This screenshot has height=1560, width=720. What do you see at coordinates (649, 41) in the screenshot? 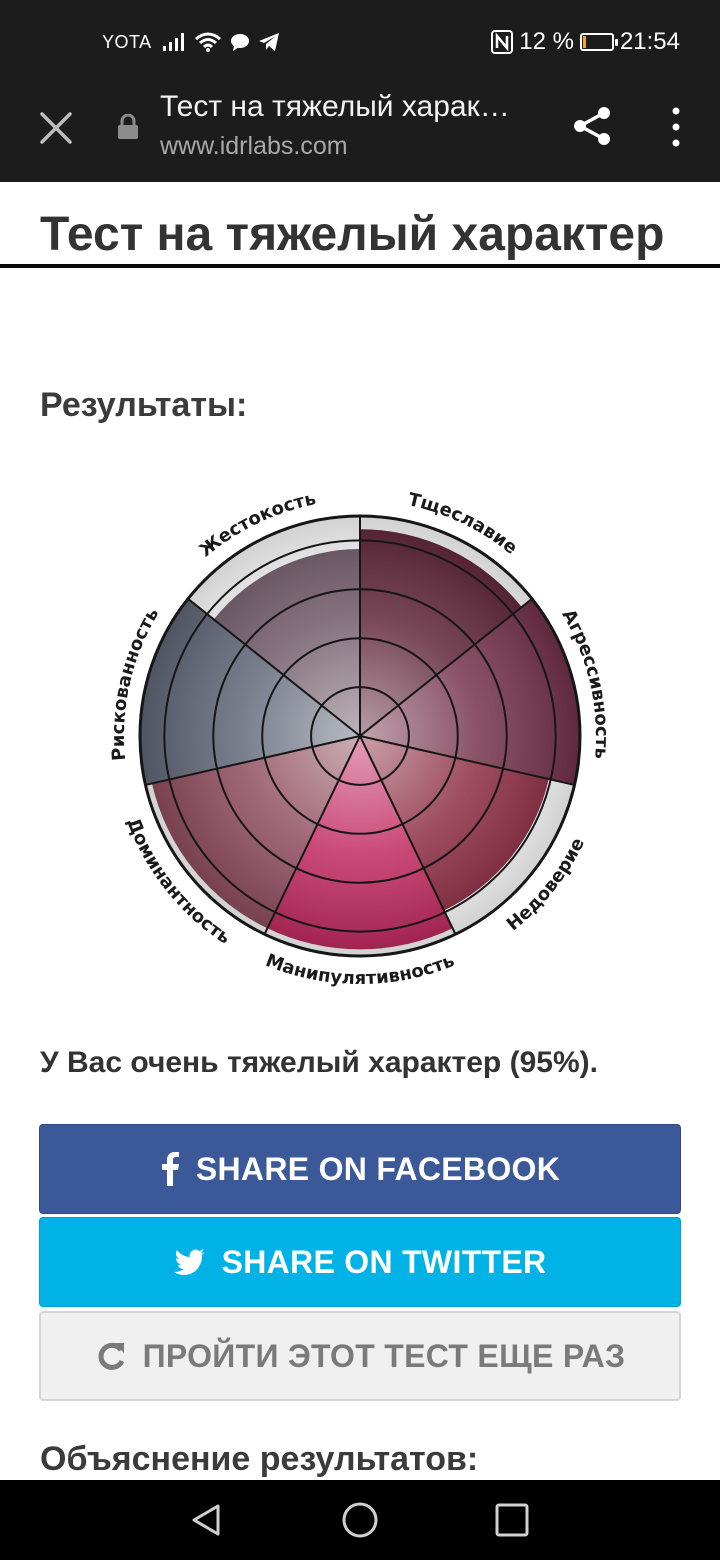
I see `clock: 21:54` at bounding box center [649, 41].